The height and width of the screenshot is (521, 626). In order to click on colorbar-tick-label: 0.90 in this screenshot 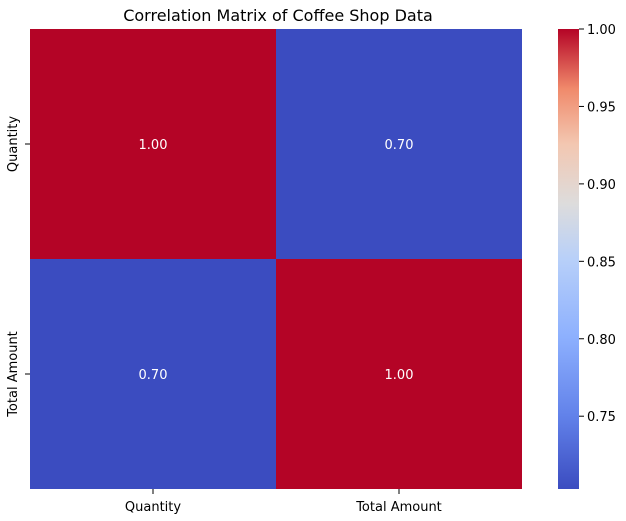, I will do `click(601, 185)`.